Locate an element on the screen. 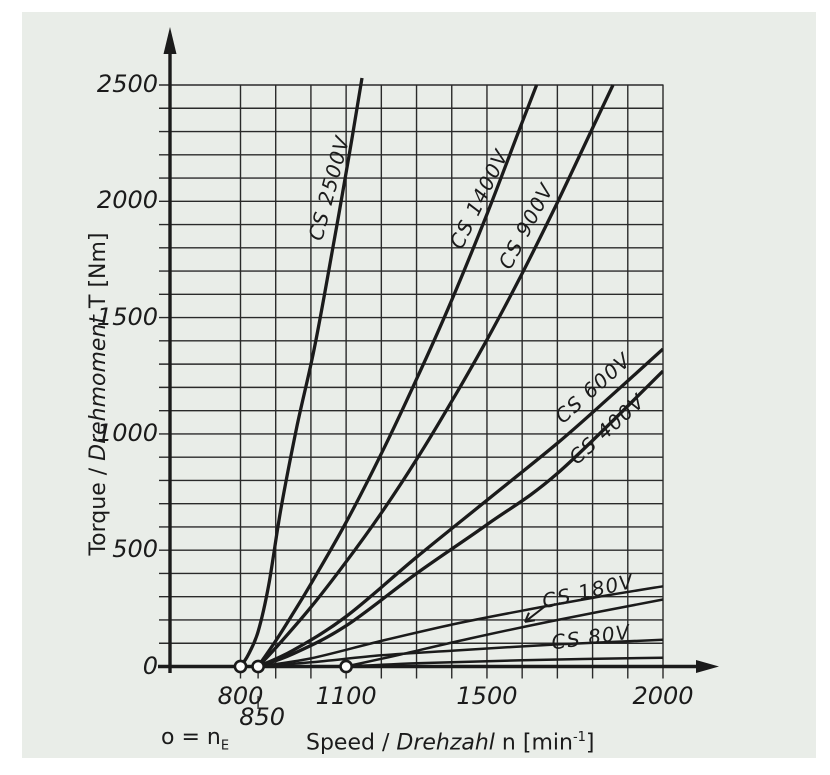 Image resolution: width=830 pixels, height=775 pixels. x-axis-arrowhead is located at coordinates (707, 666).